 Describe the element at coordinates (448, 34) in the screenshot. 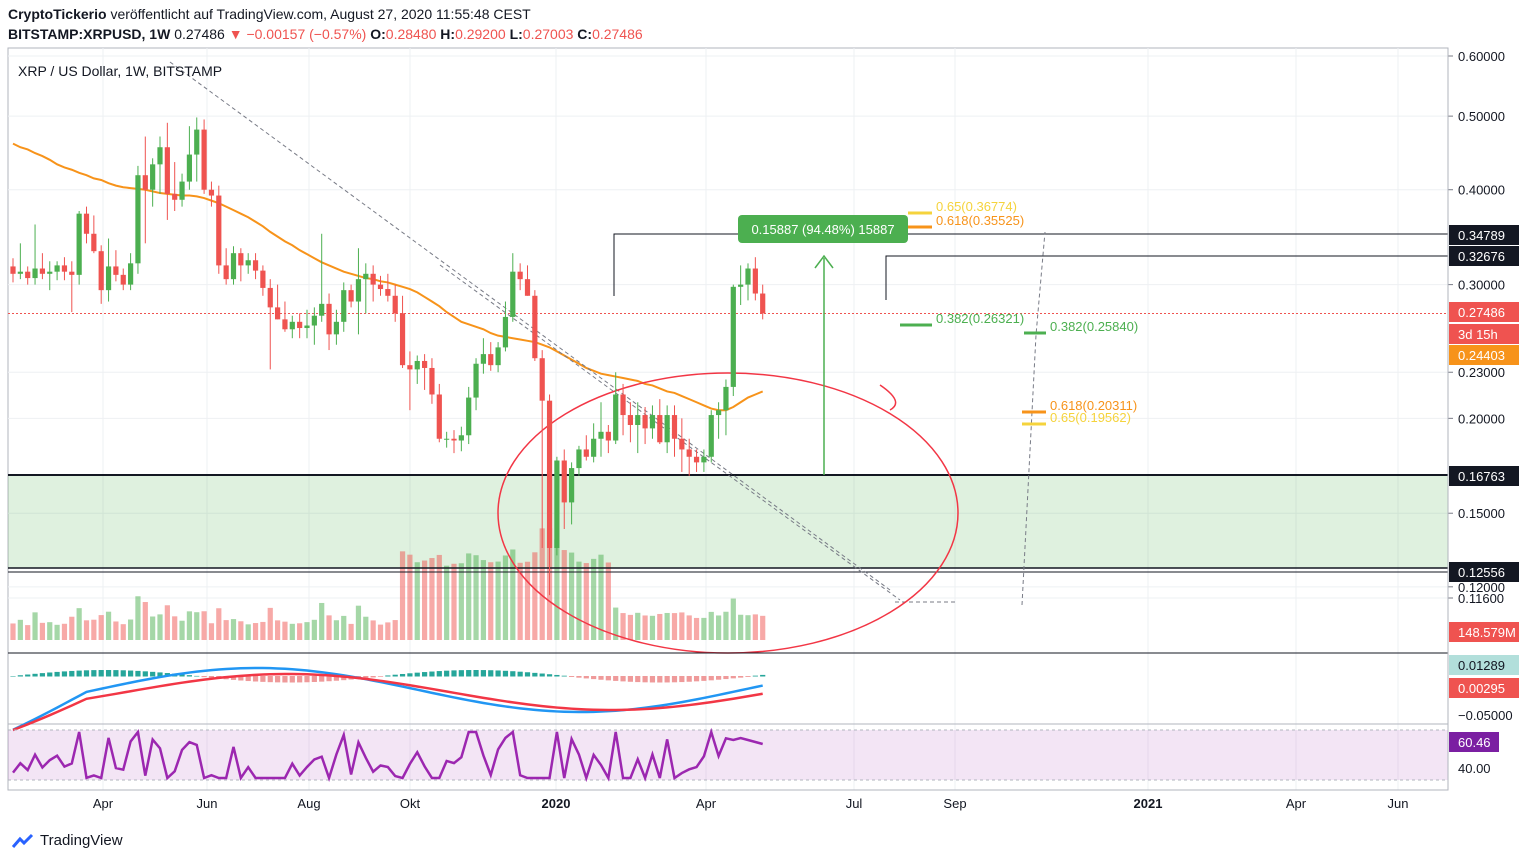

I see `high-label: H:` at that location.